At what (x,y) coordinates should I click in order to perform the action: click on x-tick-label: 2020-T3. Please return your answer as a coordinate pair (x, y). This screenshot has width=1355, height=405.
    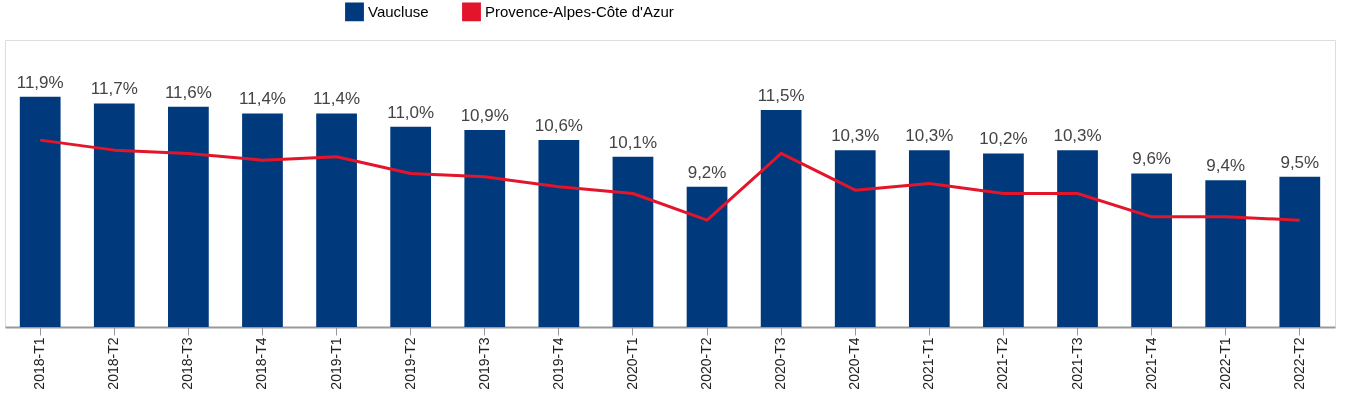
    Looking at the image, I should click on (780, 363).